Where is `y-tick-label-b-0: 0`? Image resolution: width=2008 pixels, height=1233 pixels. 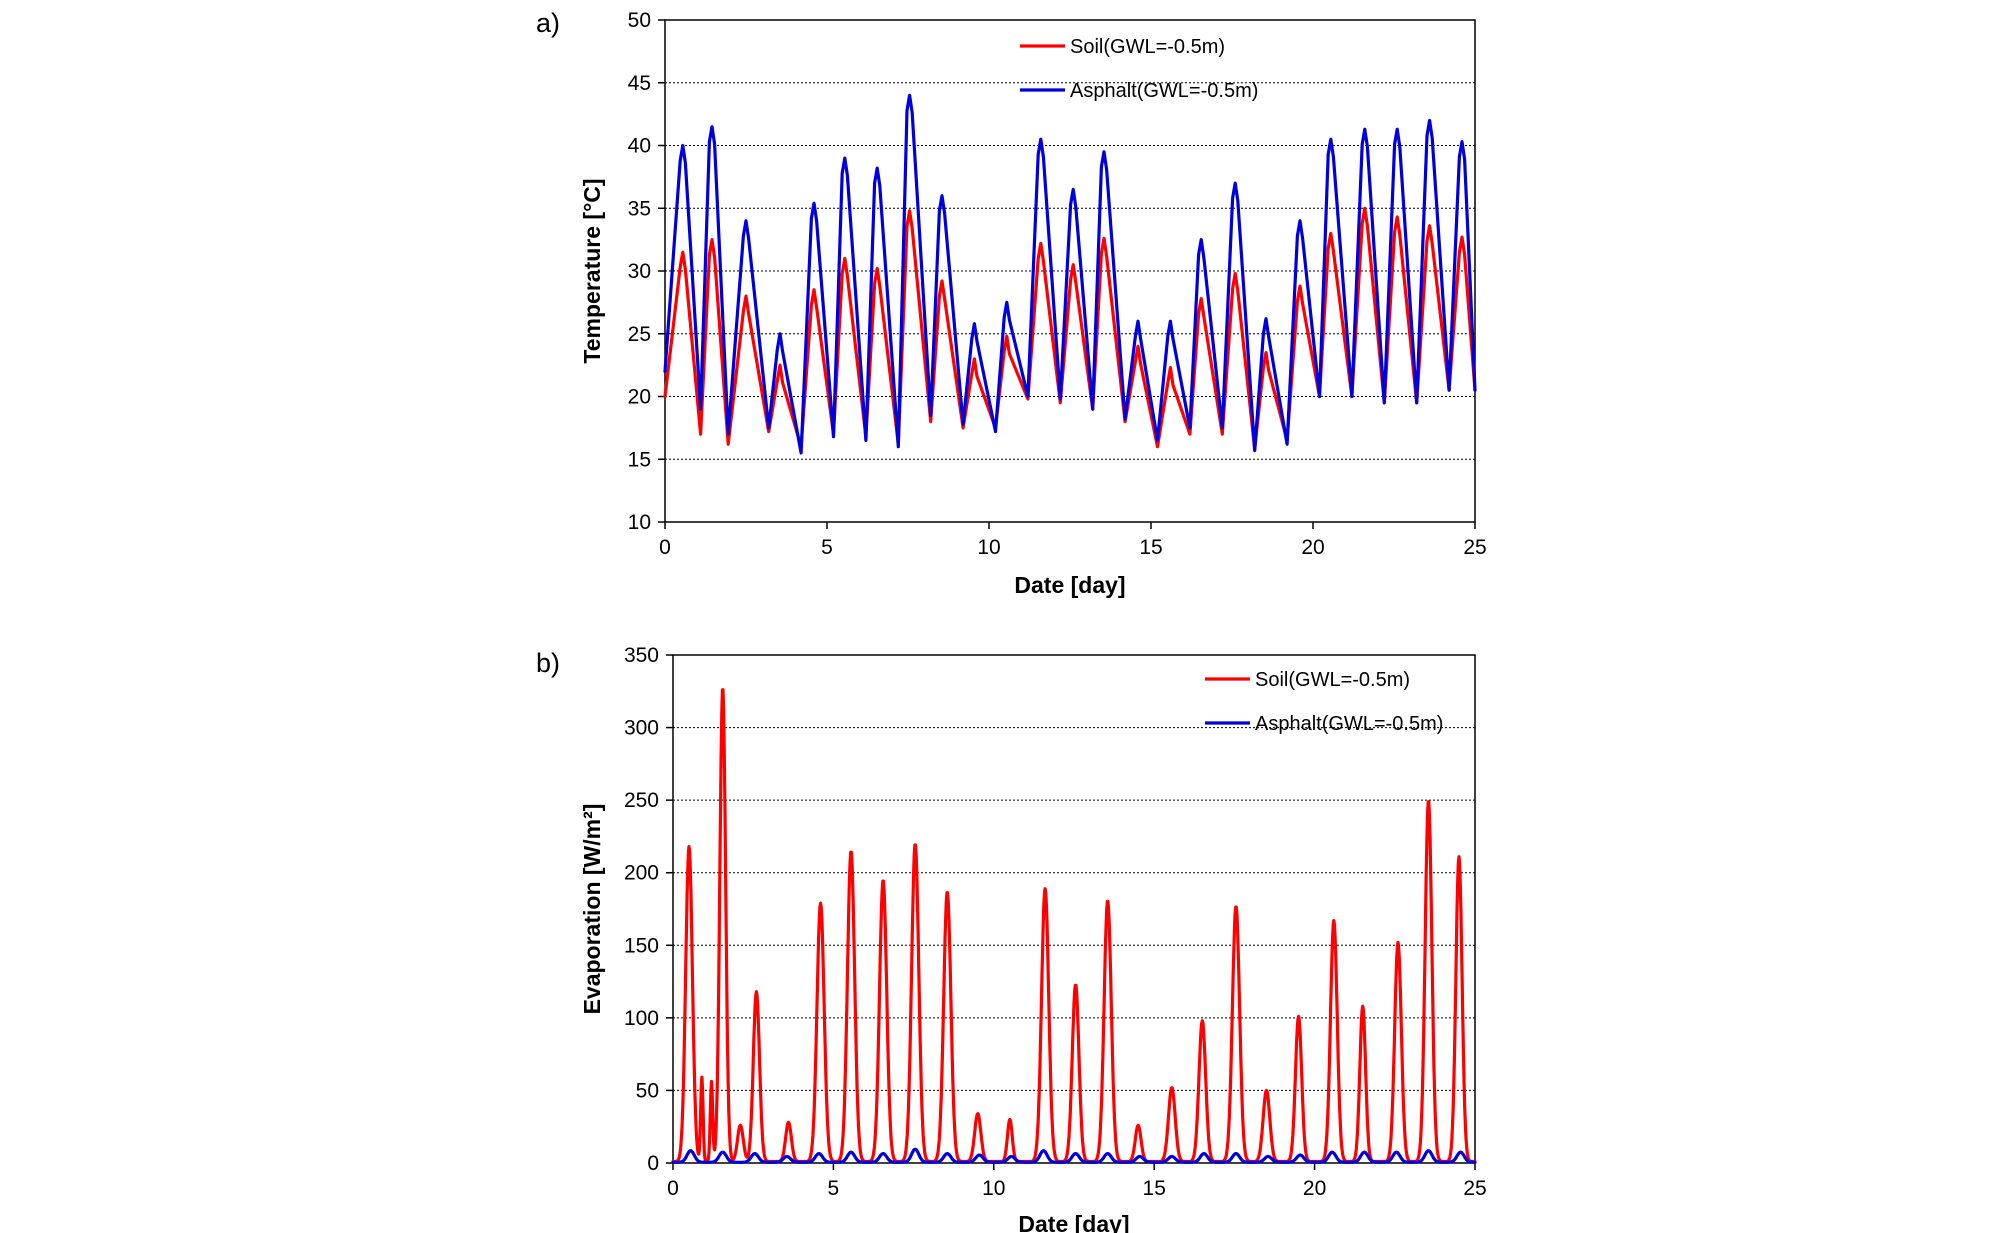 y-tick-label-b-0: 0 is located at coordinates (653, 1163).